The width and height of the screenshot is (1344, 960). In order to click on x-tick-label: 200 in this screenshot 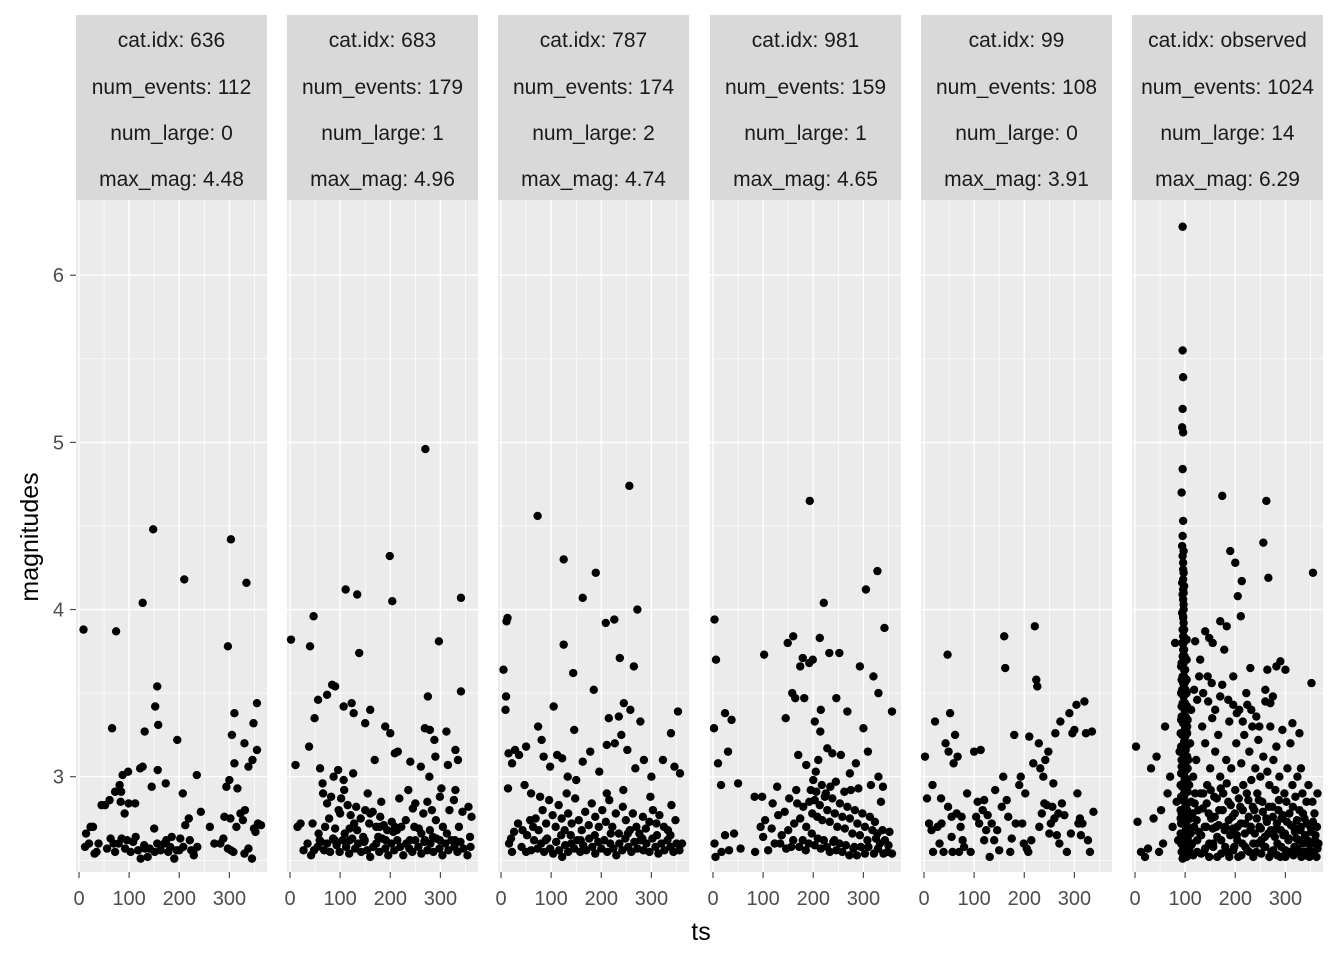, I will do `click(179, 899)`.